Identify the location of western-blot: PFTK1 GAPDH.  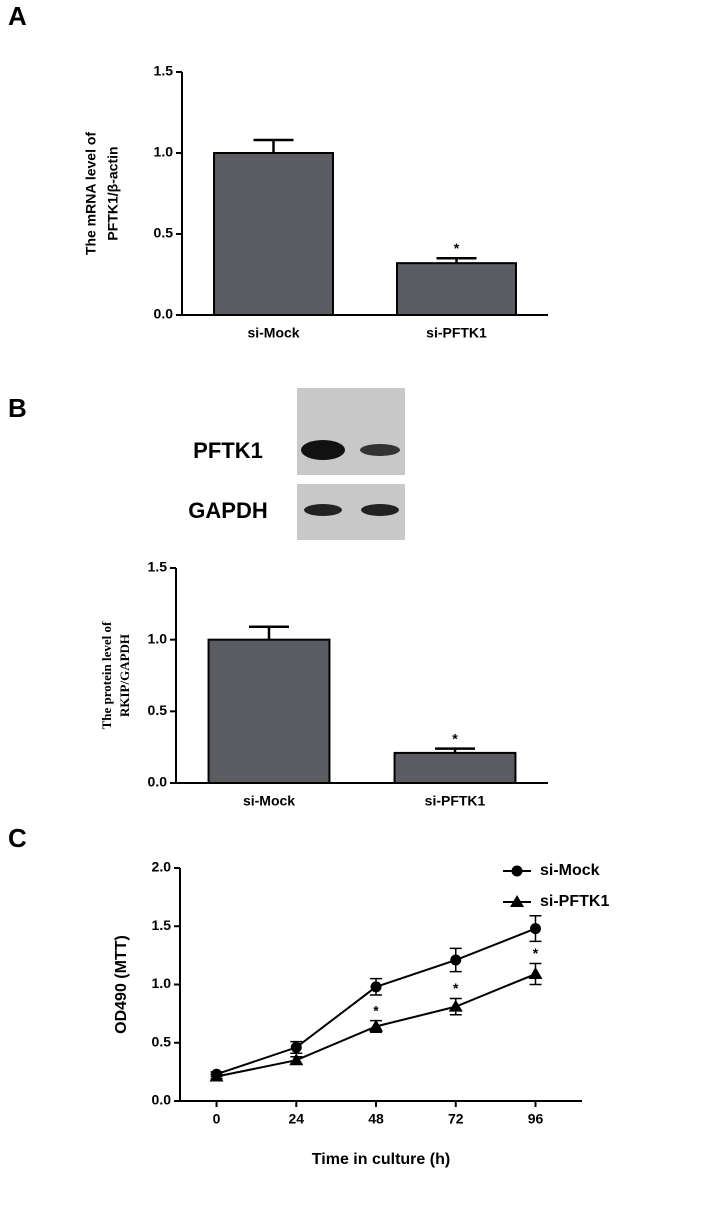
(296, 464).